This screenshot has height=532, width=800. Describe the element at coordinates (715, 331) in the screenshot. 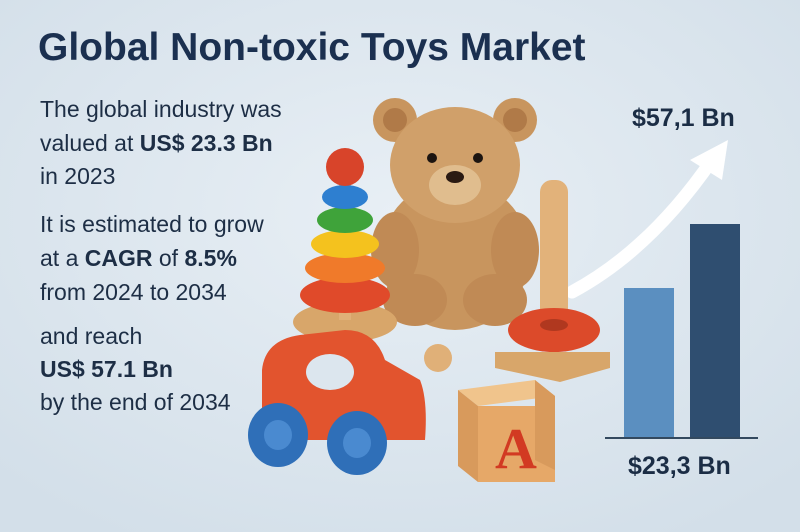

I see `bar-end` at that location.